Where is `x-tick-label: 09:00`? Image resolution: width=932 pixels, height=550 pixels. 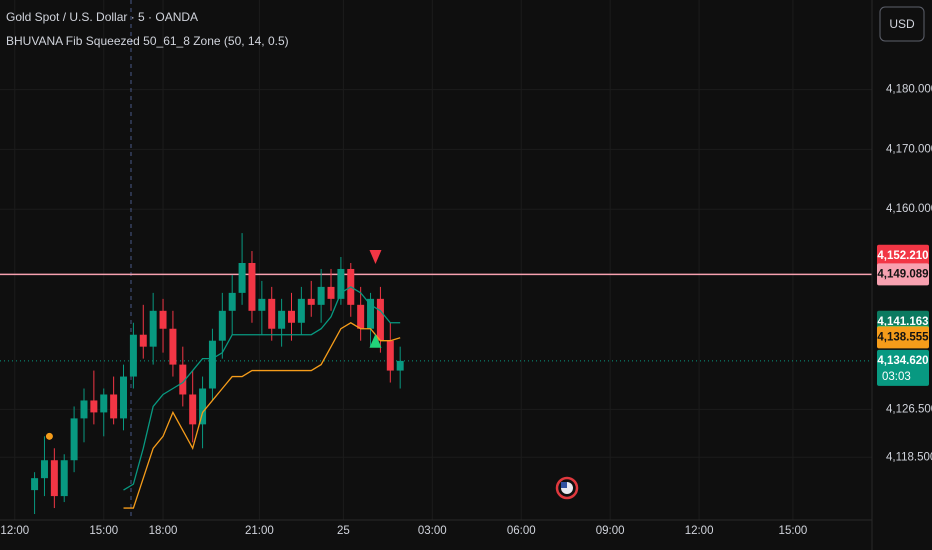 x-tick-label: 09:00 is located at coordinates (610, 531).